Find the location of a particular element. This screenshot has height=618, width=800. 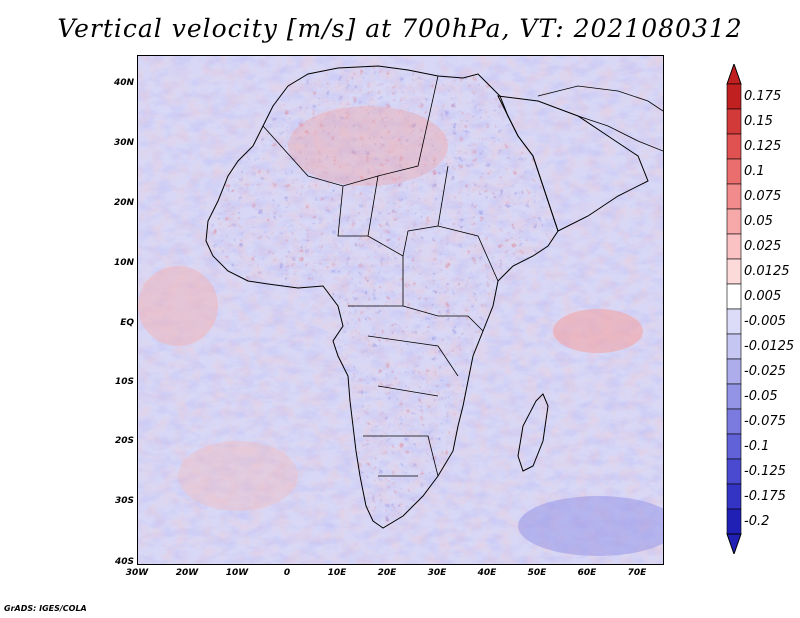

lat-label-10s: 10S is located at coordinates (124, 382).